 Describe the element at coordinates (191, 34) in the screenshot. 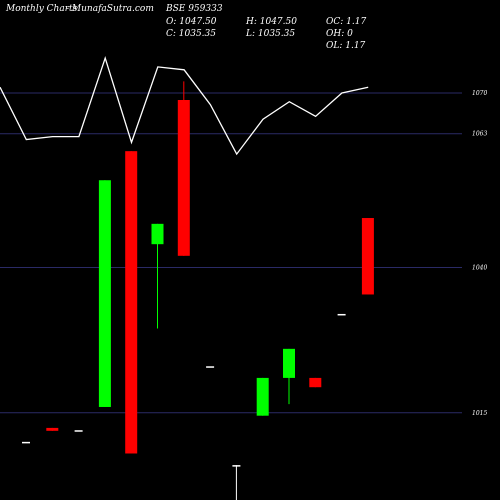

I see `close-value: C: 1035.35` at that location.